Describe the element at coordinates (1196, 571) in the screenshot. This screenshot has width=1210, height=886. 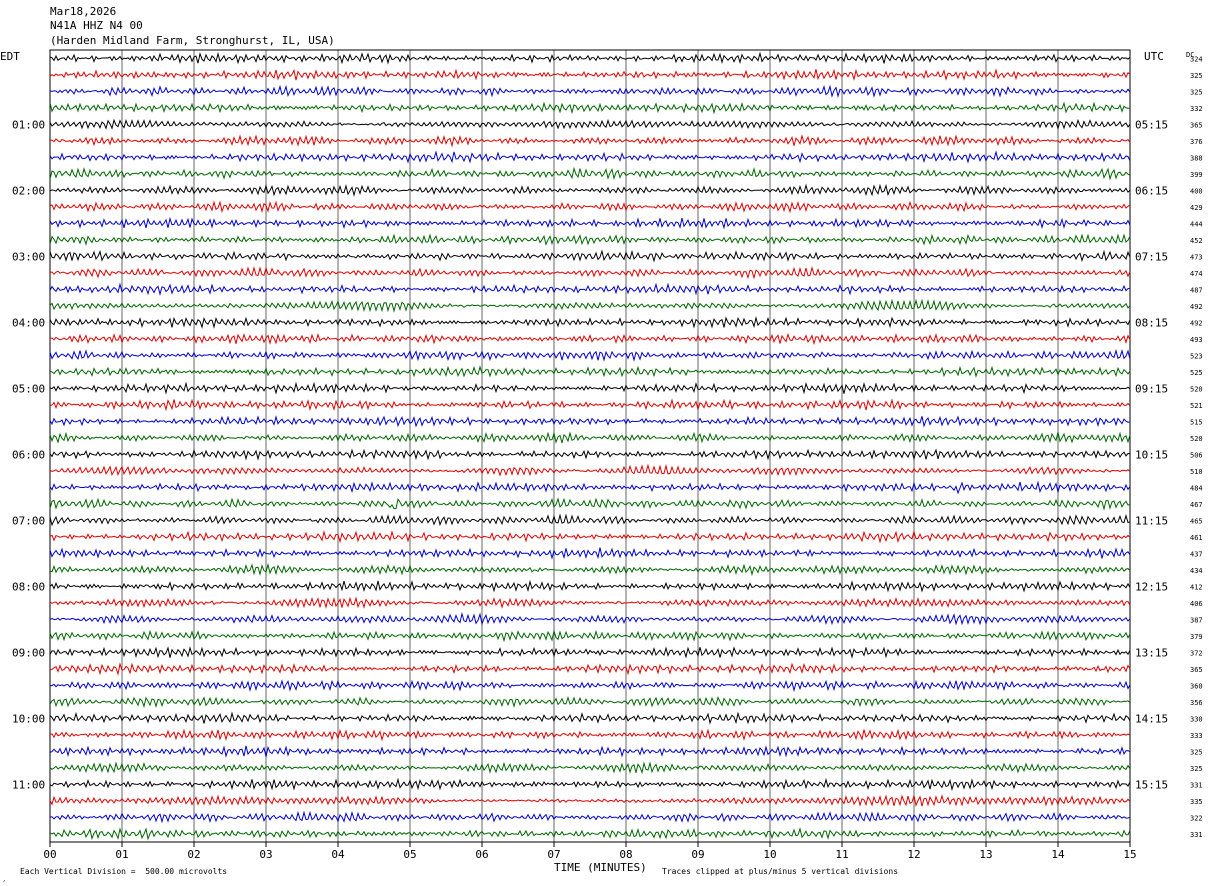
I see `dc-offset-value: 434` at that location.